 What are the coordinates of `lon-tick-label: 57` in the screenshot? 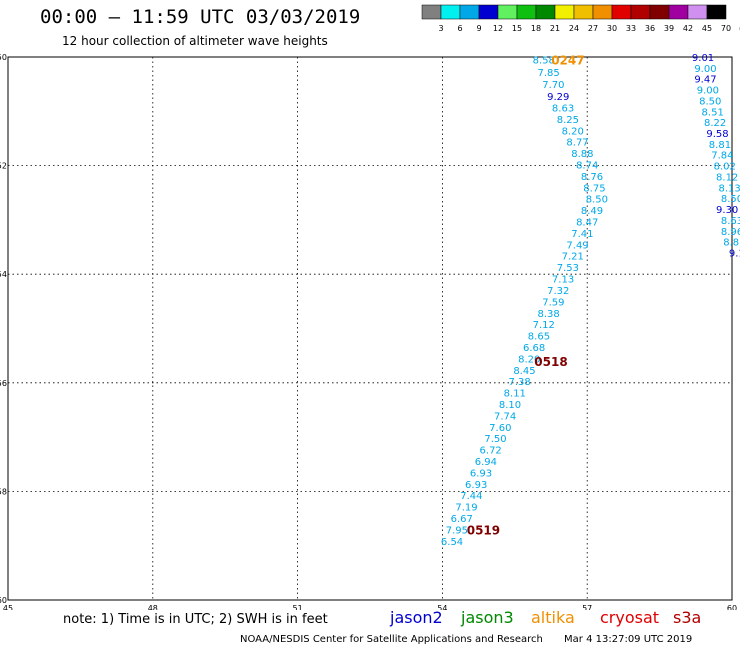 It's located at (587, 607).